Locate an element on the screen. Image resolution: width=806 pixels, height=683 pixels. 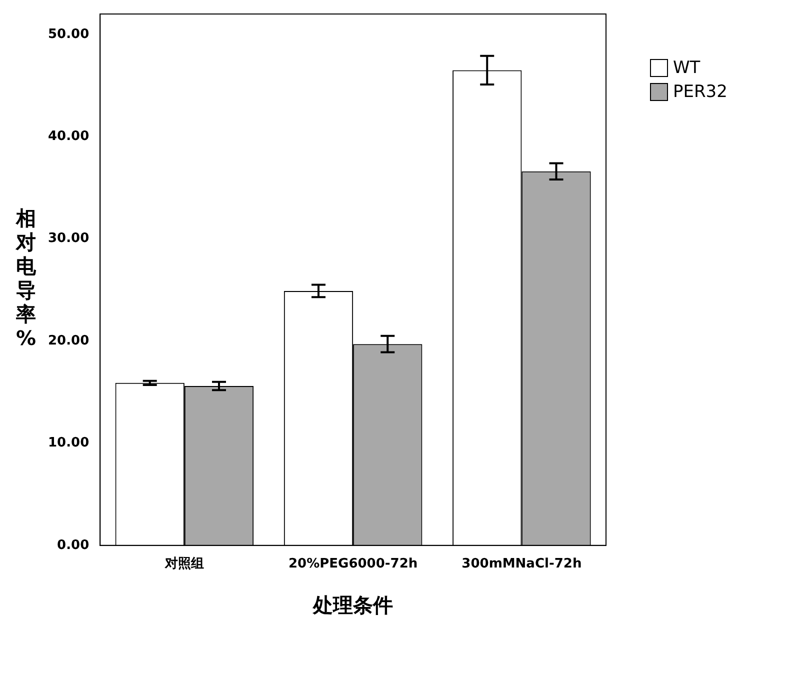
legend-label: WT is located at coordinates (686, 68).